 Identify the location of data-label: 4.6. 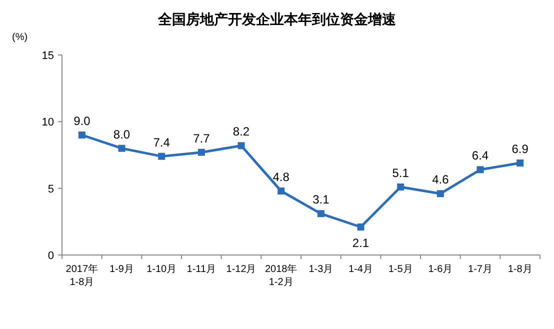
(441, 179).